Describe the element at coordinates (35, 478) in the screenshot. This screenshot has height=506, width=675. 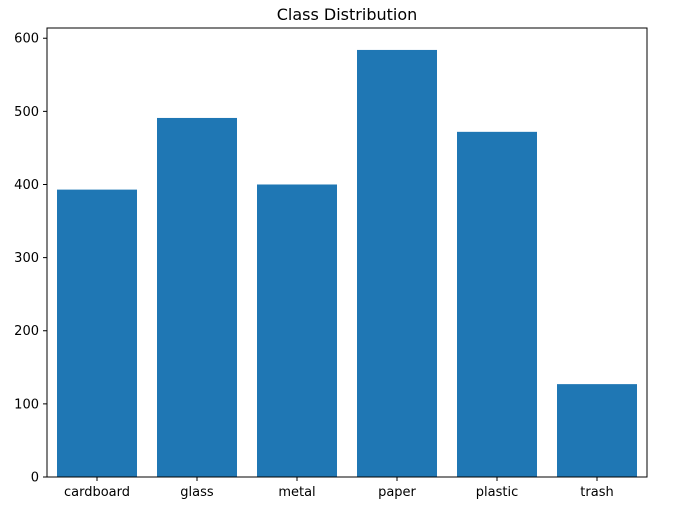
I see `y-tick-label: 0` at that location.